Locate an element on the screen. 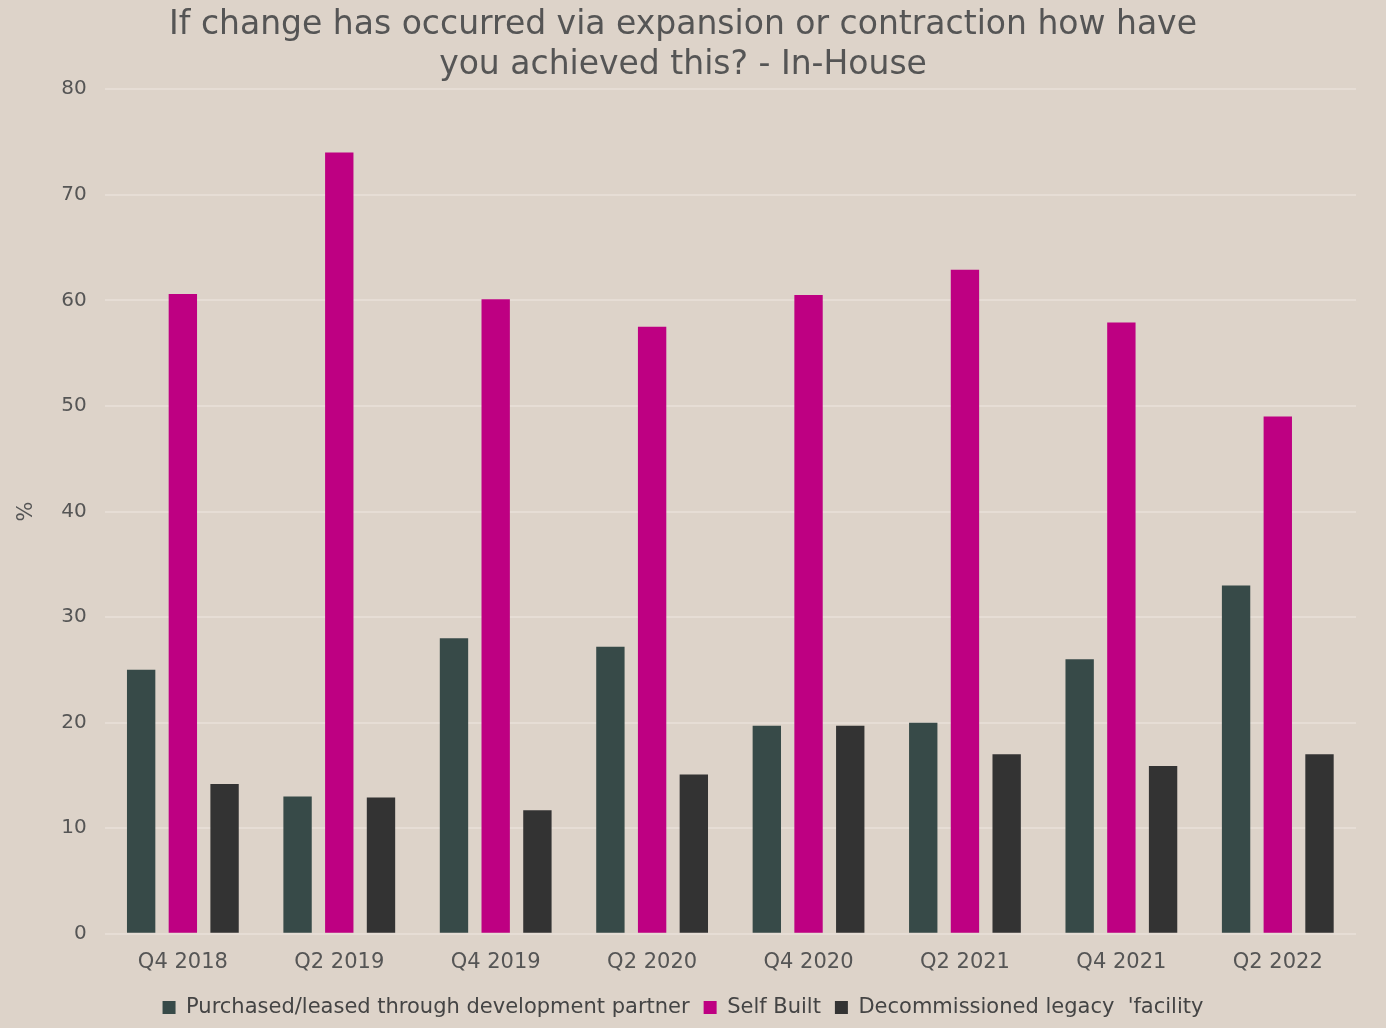  x-tick-label: Q4 2020 is located at coordinates (808, 960).